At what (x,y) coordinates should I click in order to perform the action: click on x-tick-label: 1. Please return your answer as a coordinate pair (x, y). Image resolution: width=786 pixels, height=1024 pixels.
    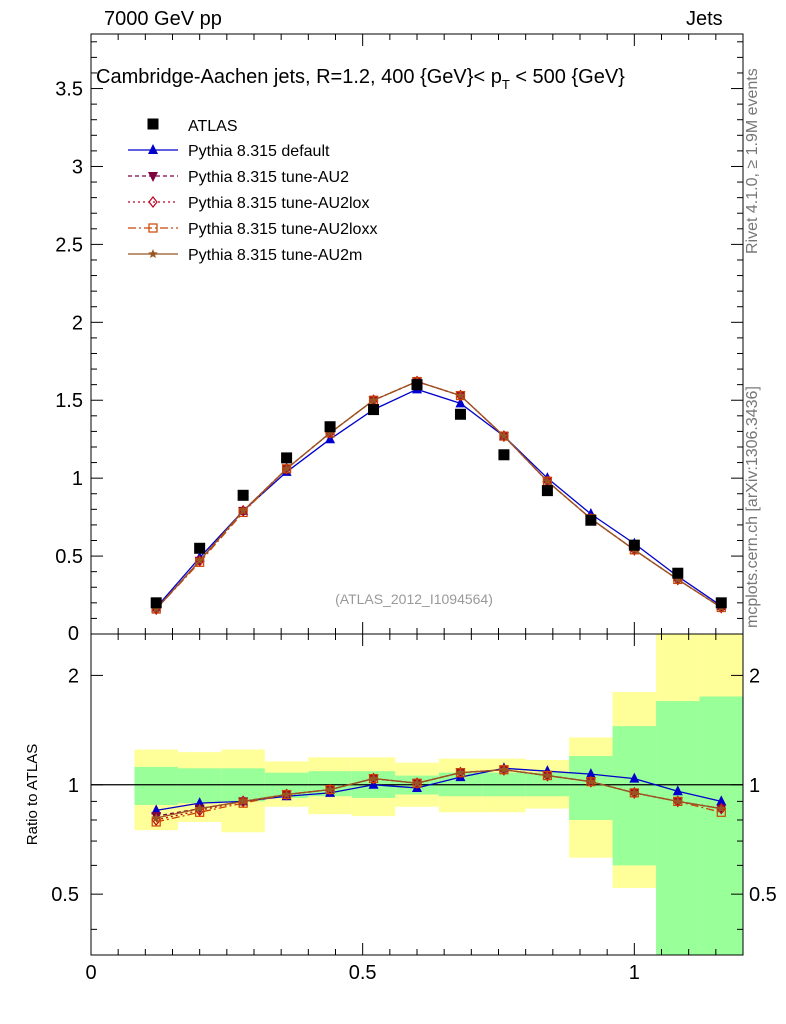
    Looking at the image, I should click on (634, 973).